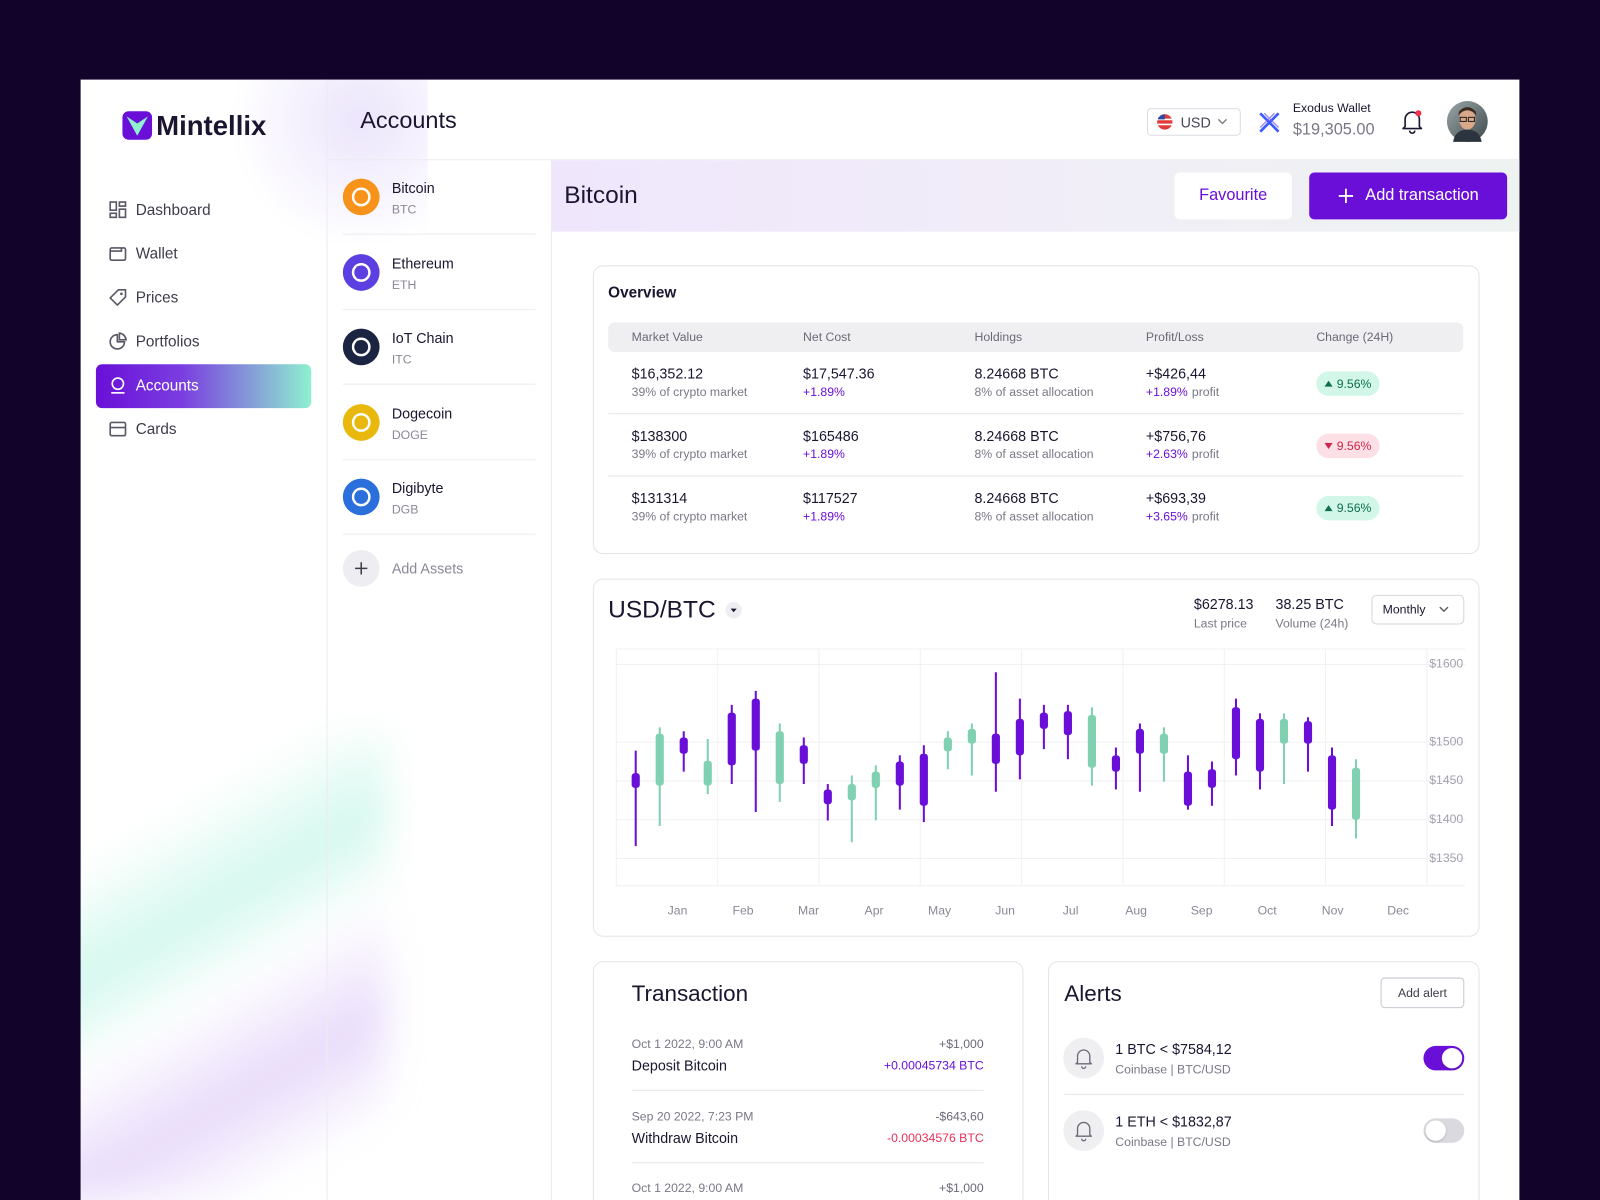 The image size is (1600, 1200). I want to click on asset-symbol: DOGE, so click(409, 434).